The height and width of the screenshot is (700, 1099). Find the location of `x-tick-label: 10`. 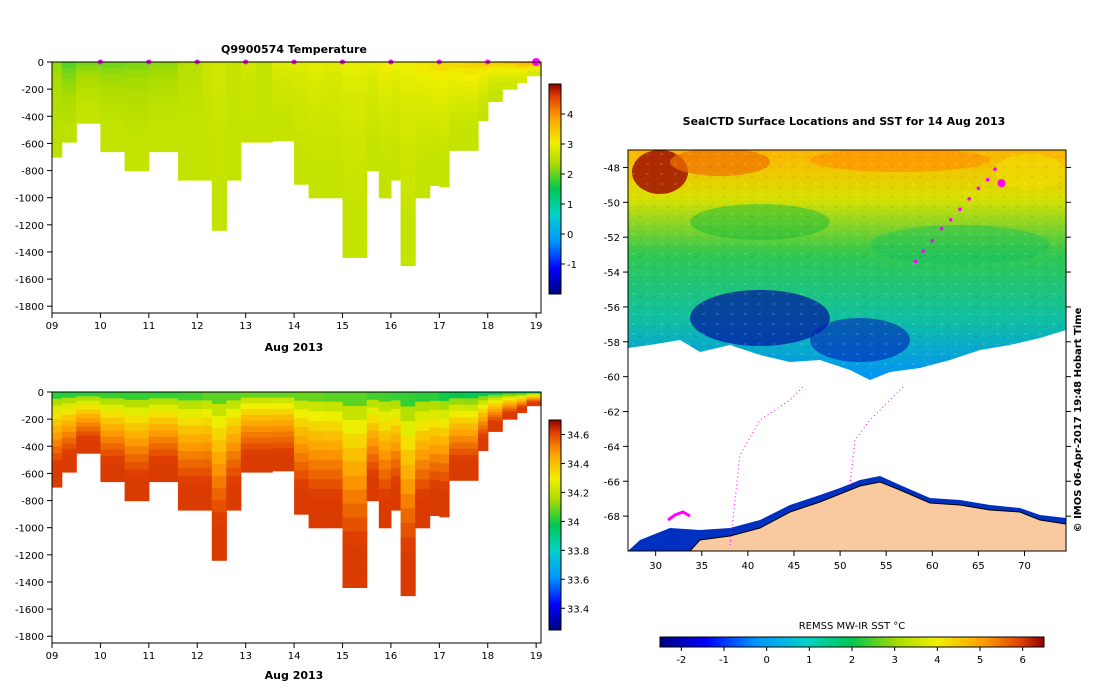

x-tick-label: 10 is located at coordinates (100, 656).